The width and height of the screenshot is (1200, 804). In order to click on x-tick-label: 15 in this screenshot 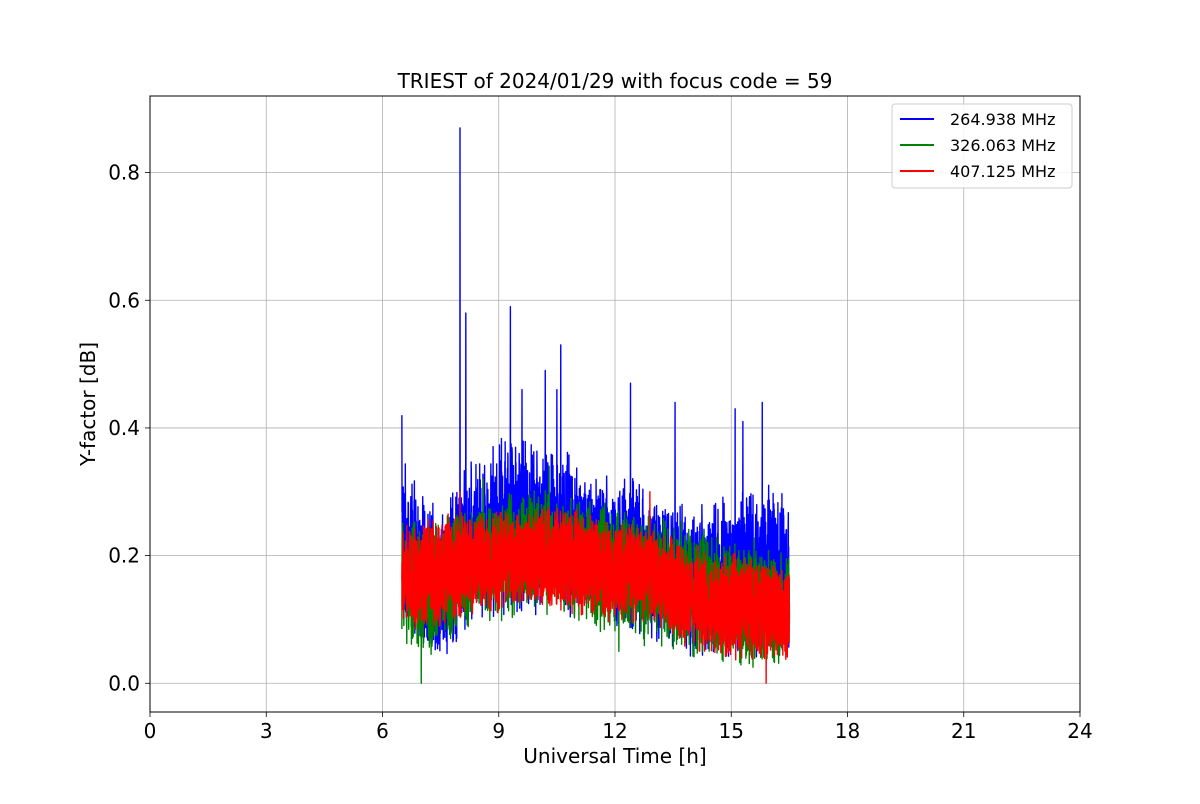, I will do `click(731, 731)`.